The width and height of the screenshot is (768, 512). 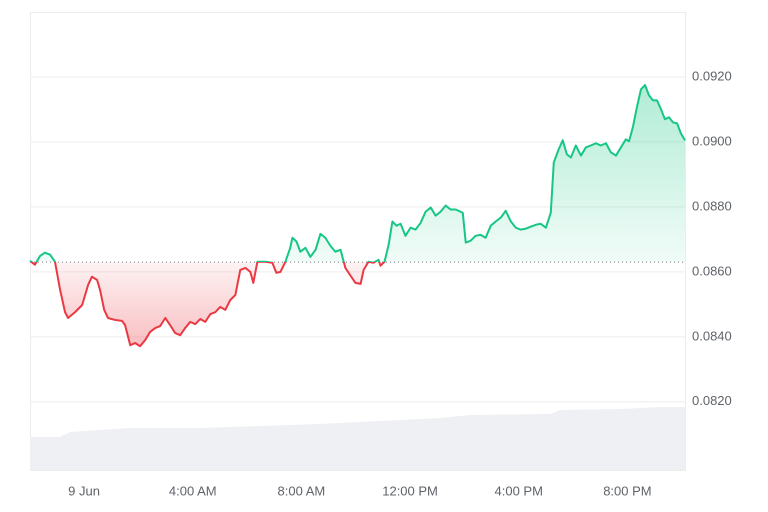 What do you see at coordinates (712, 140) in the screenshot?
I see `y-tick-label: 0.0900` at bounding box center [712, 140].